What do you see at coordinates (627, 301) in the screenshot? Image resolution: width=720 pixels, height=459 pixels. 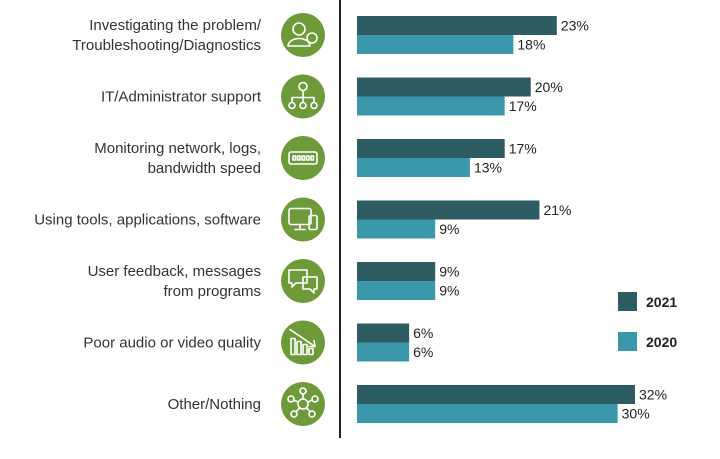 I see `legend-swatch-2021` at bounding box center [627, 301].